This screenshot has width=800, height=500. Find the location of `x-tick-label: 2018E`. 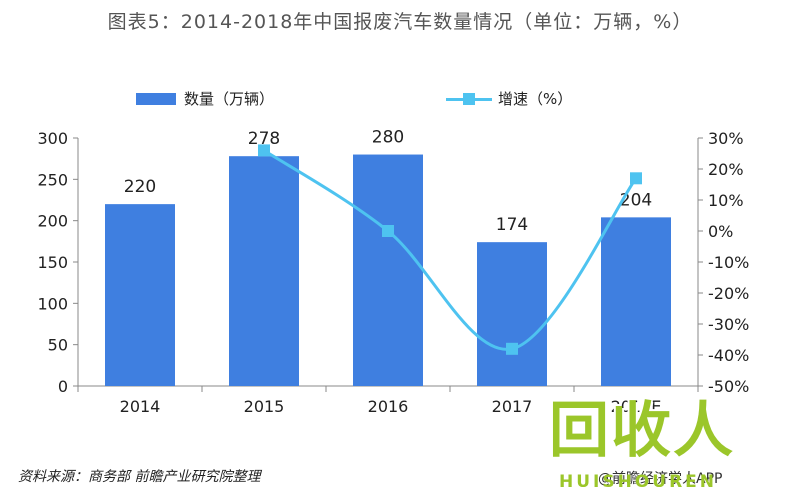

x-tick-label: 2018E is located at coordinates (636, 406).